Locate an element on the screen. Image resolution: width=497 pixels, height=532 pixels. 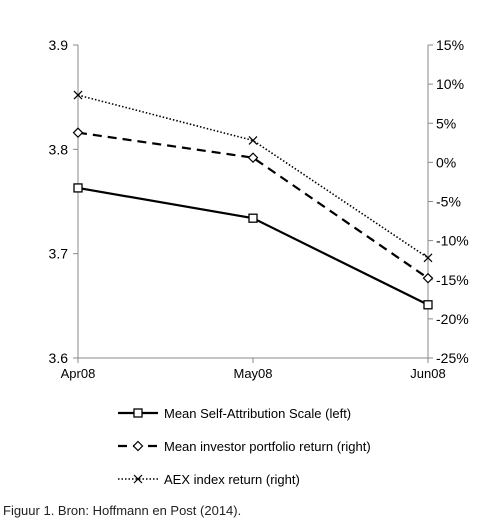
right-axis-tick-label: 5% is located at coordinates (446, 123).